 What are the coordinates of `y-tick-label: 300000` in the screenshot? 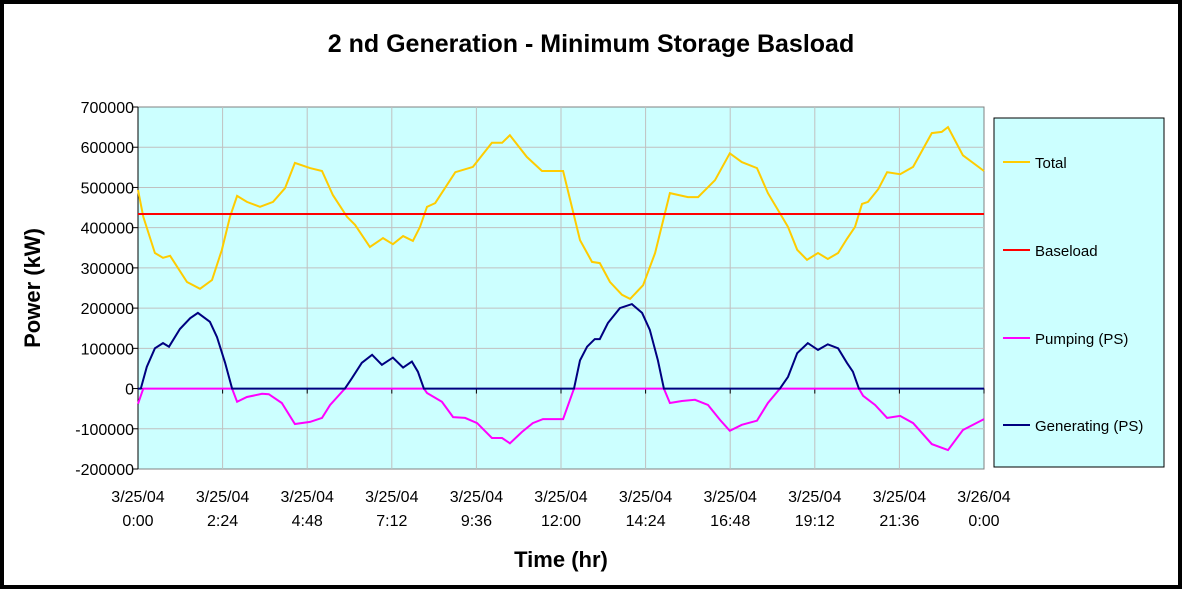 It's located at (107, 269).